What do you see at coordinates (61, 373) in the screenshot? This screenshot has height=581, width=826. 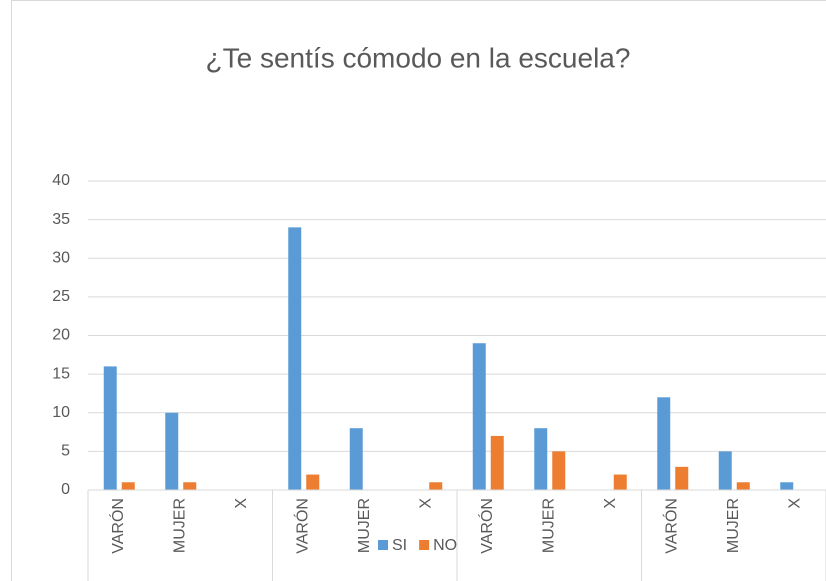 I see `y-tick-label: 15` at bounding box center [61, 373].